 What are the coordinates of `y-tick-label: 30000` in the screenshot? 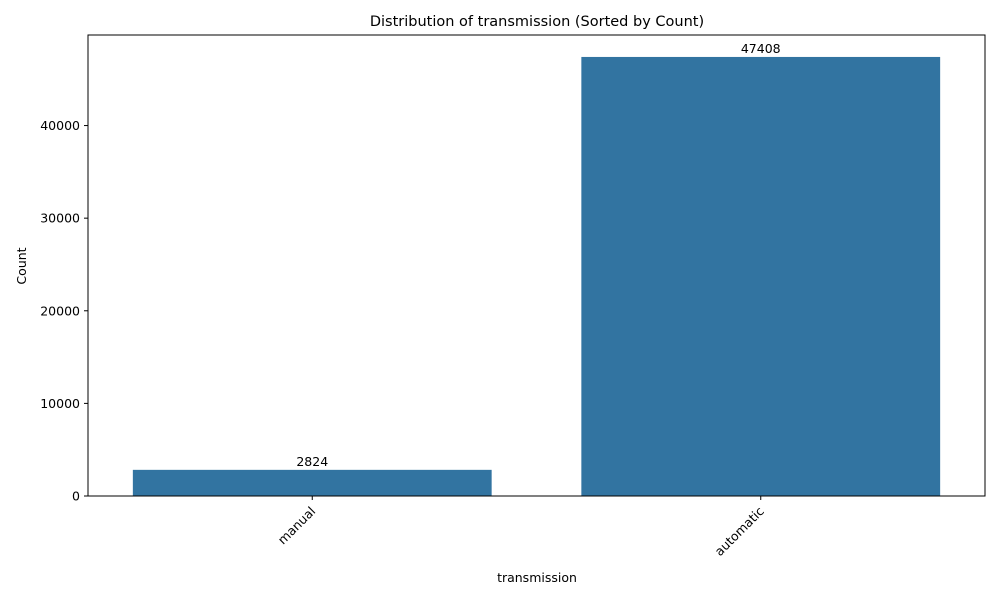 It's located at (60, 218).